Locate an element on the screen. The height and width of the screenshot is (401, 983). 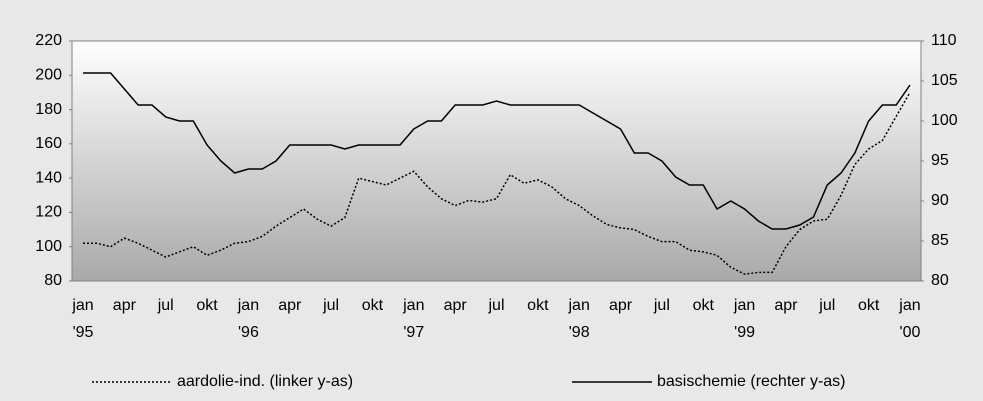
y-tick-label: 160 is located at coordinates (48, 143).